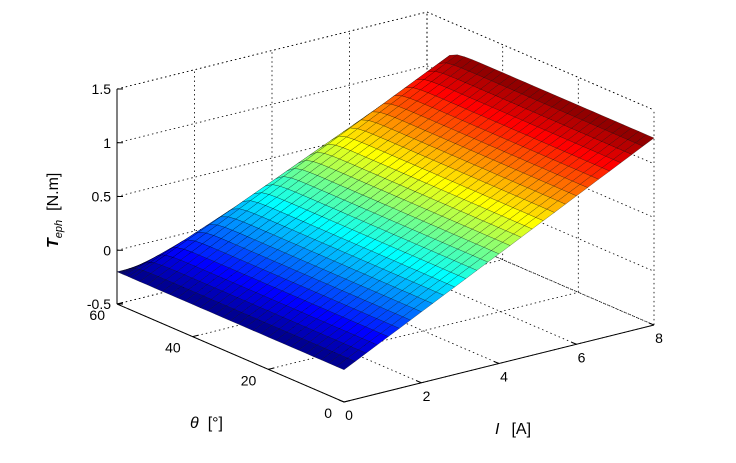  What do you see at coordinates (102, 89) in the screenshot?
I see `z-tick-label: 1.5` at bounding box center [102, 89].